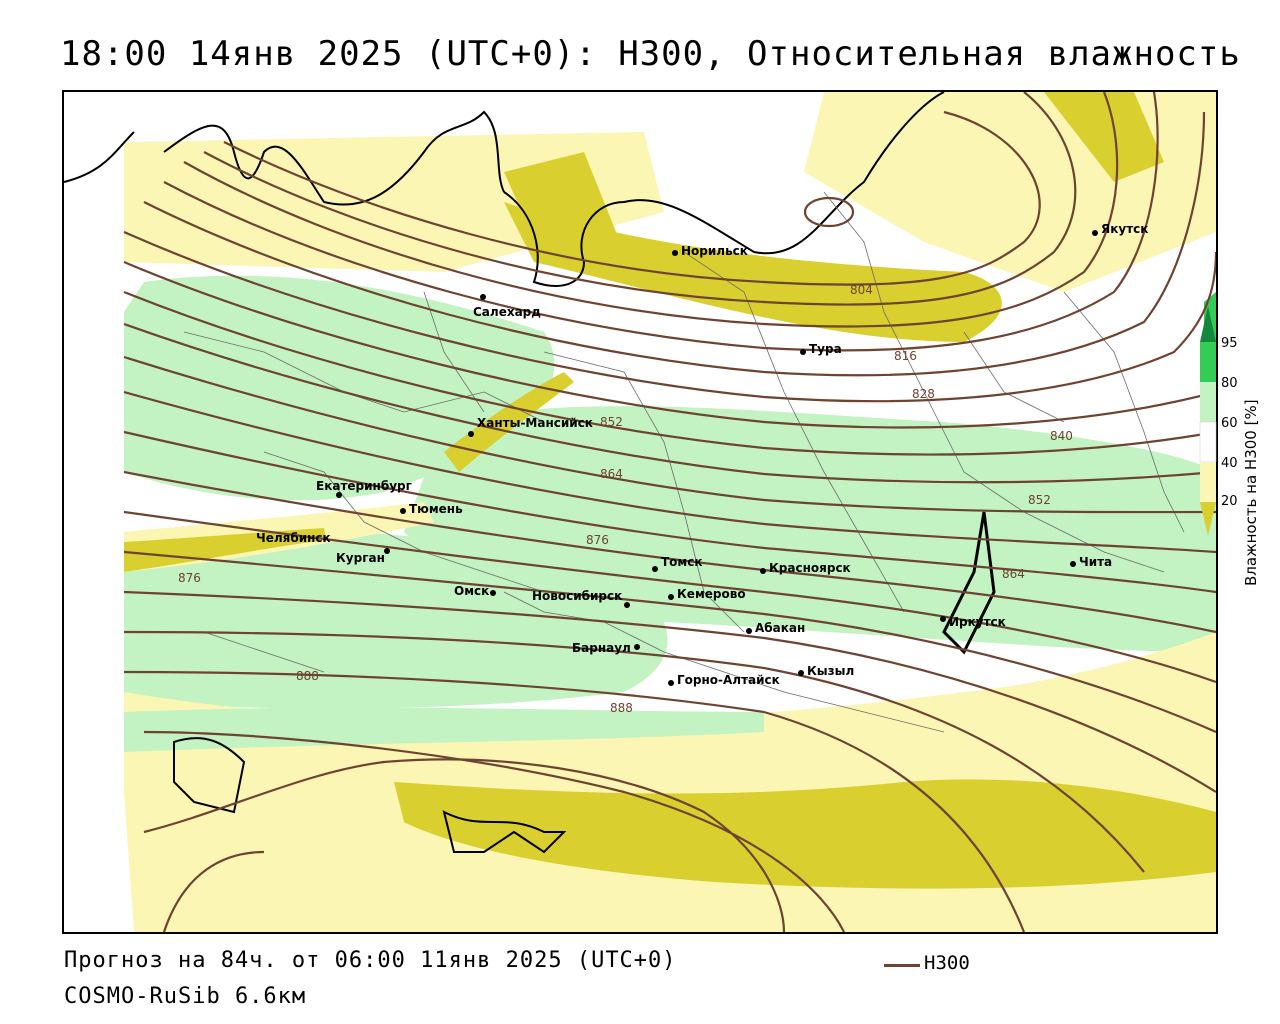 The image size is (1280, 1024). What do you see at coordinates (682, 562) in the screenshot?
I see `city-tomsk: Томск` at bounding box center [682, 562].